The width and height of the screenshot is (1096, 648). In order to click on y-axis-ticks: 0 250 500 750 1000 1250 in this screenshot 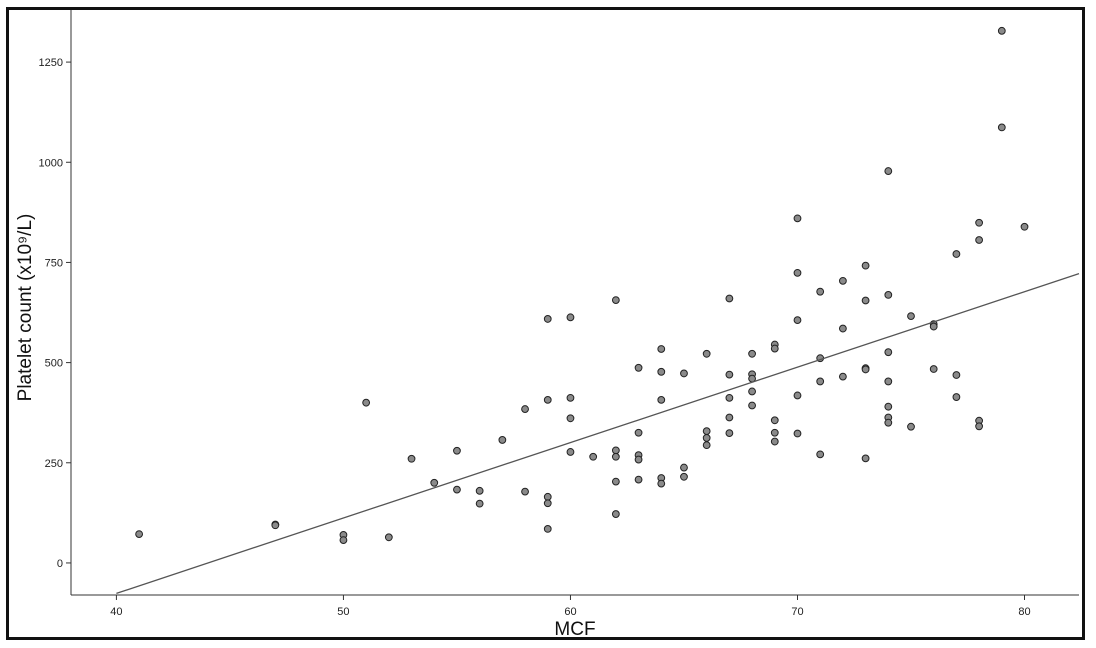, I will do `click(55, 313)`.